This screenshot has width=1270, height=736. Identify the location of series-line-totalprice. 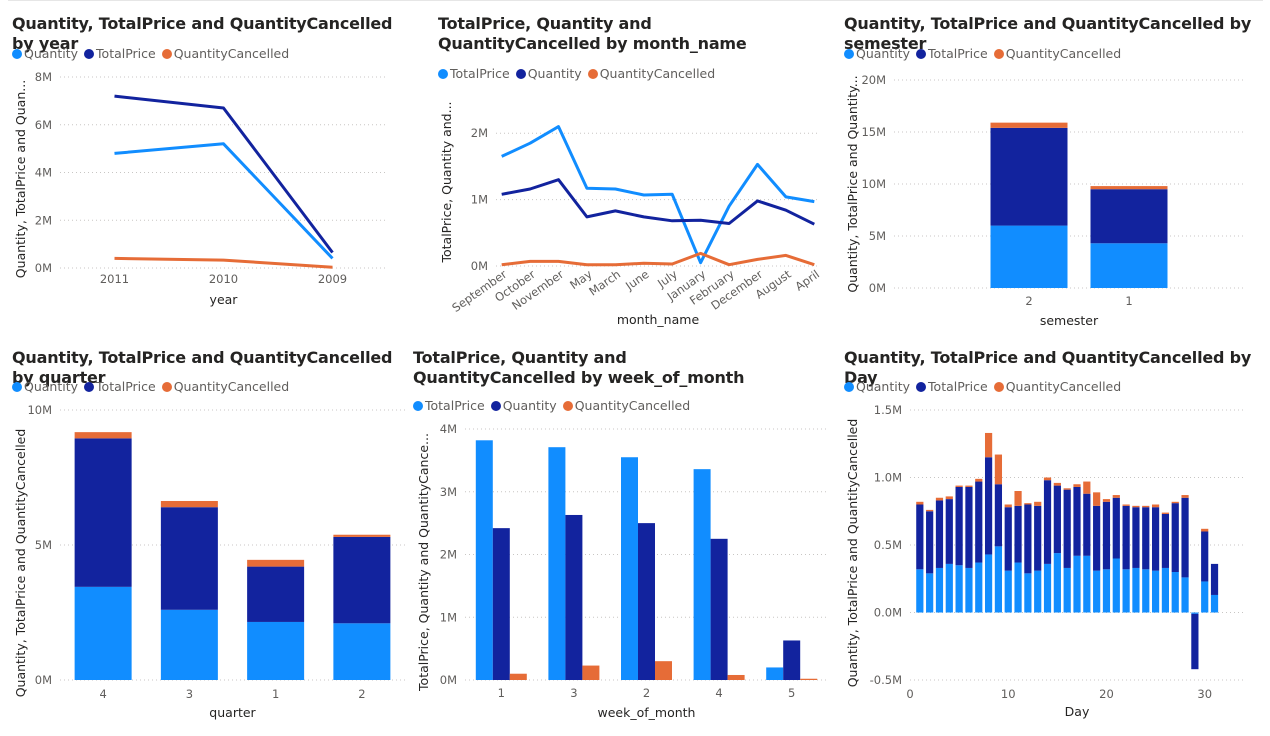
(224, 174).